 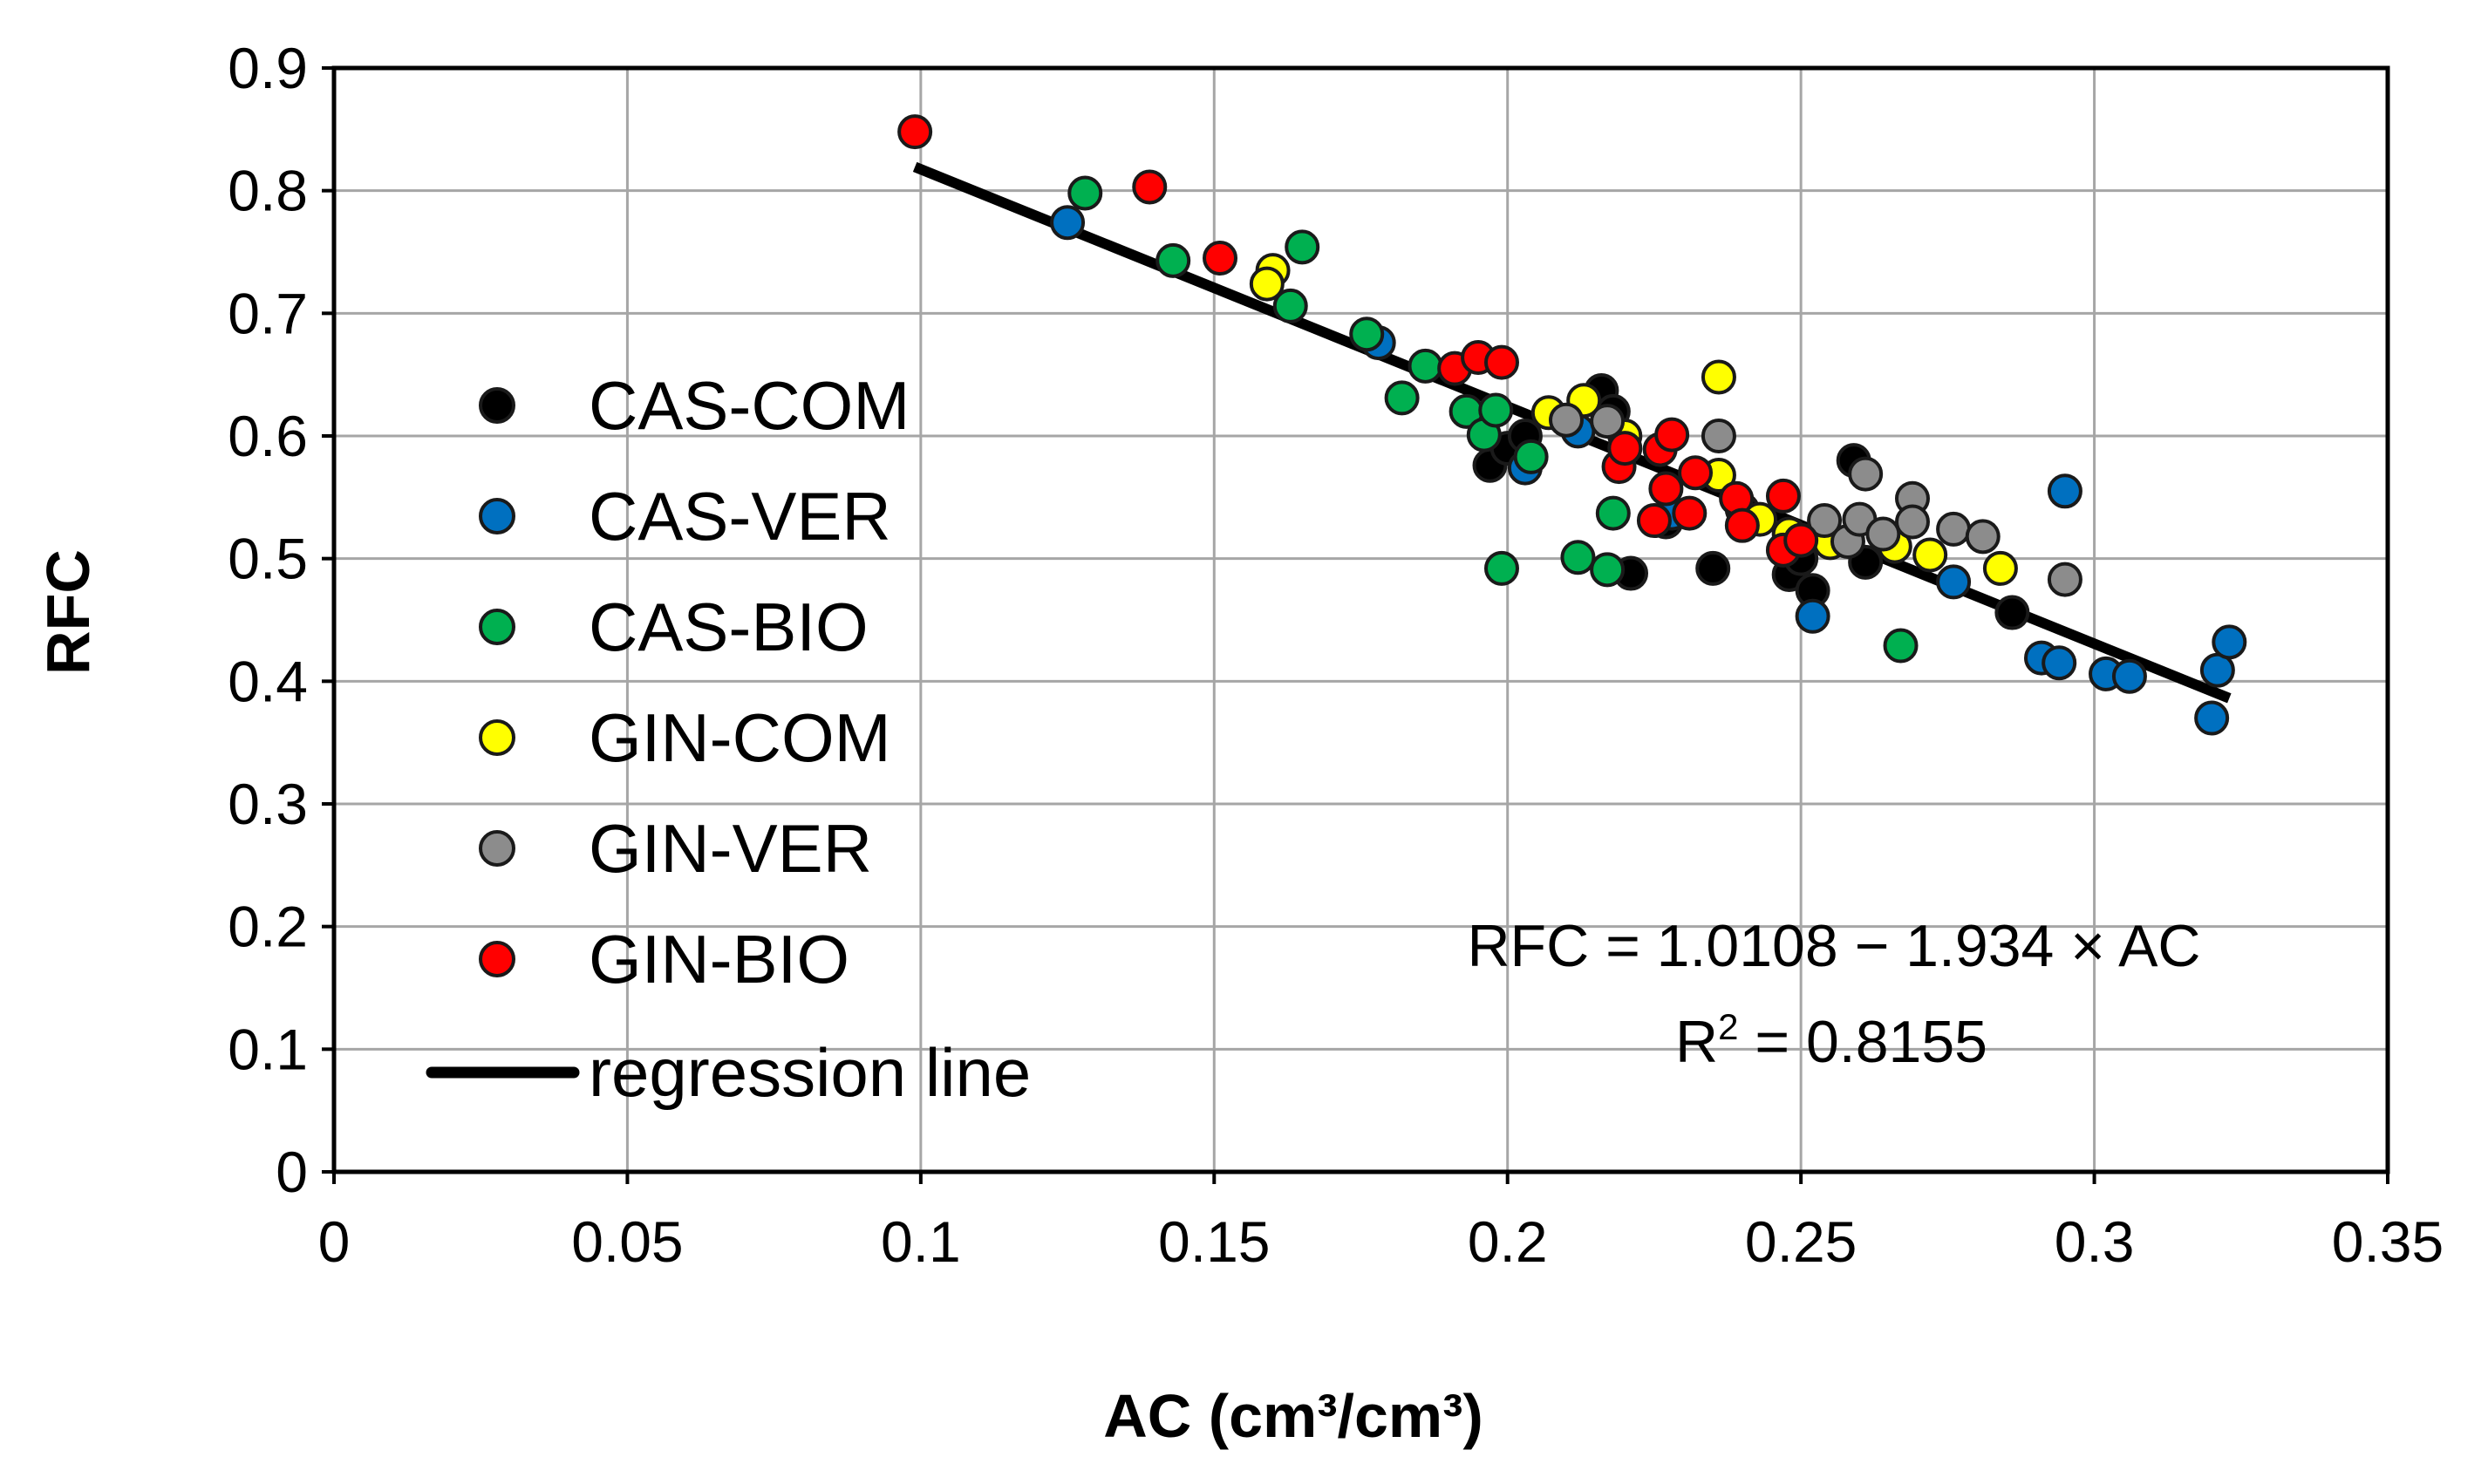 I want to click on legend-label-cas-ver: CAS-VER, so click(x=740, y=516).